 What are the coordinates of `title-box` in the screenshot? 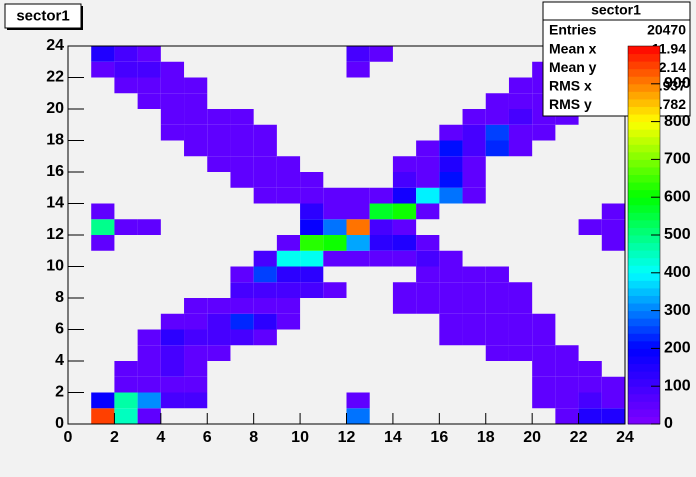 It's located at (43, 16).